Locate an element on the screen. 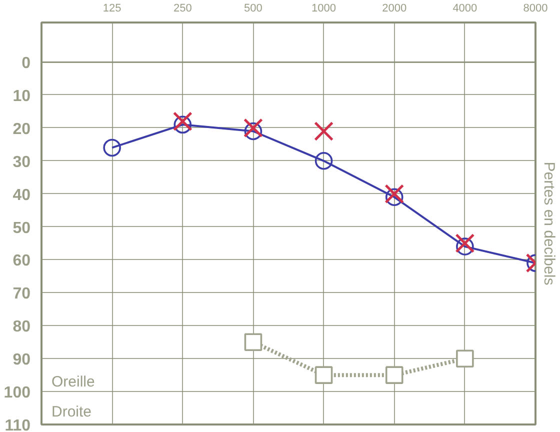  y-tick-label: 20 is located at coordinates (21, 129).